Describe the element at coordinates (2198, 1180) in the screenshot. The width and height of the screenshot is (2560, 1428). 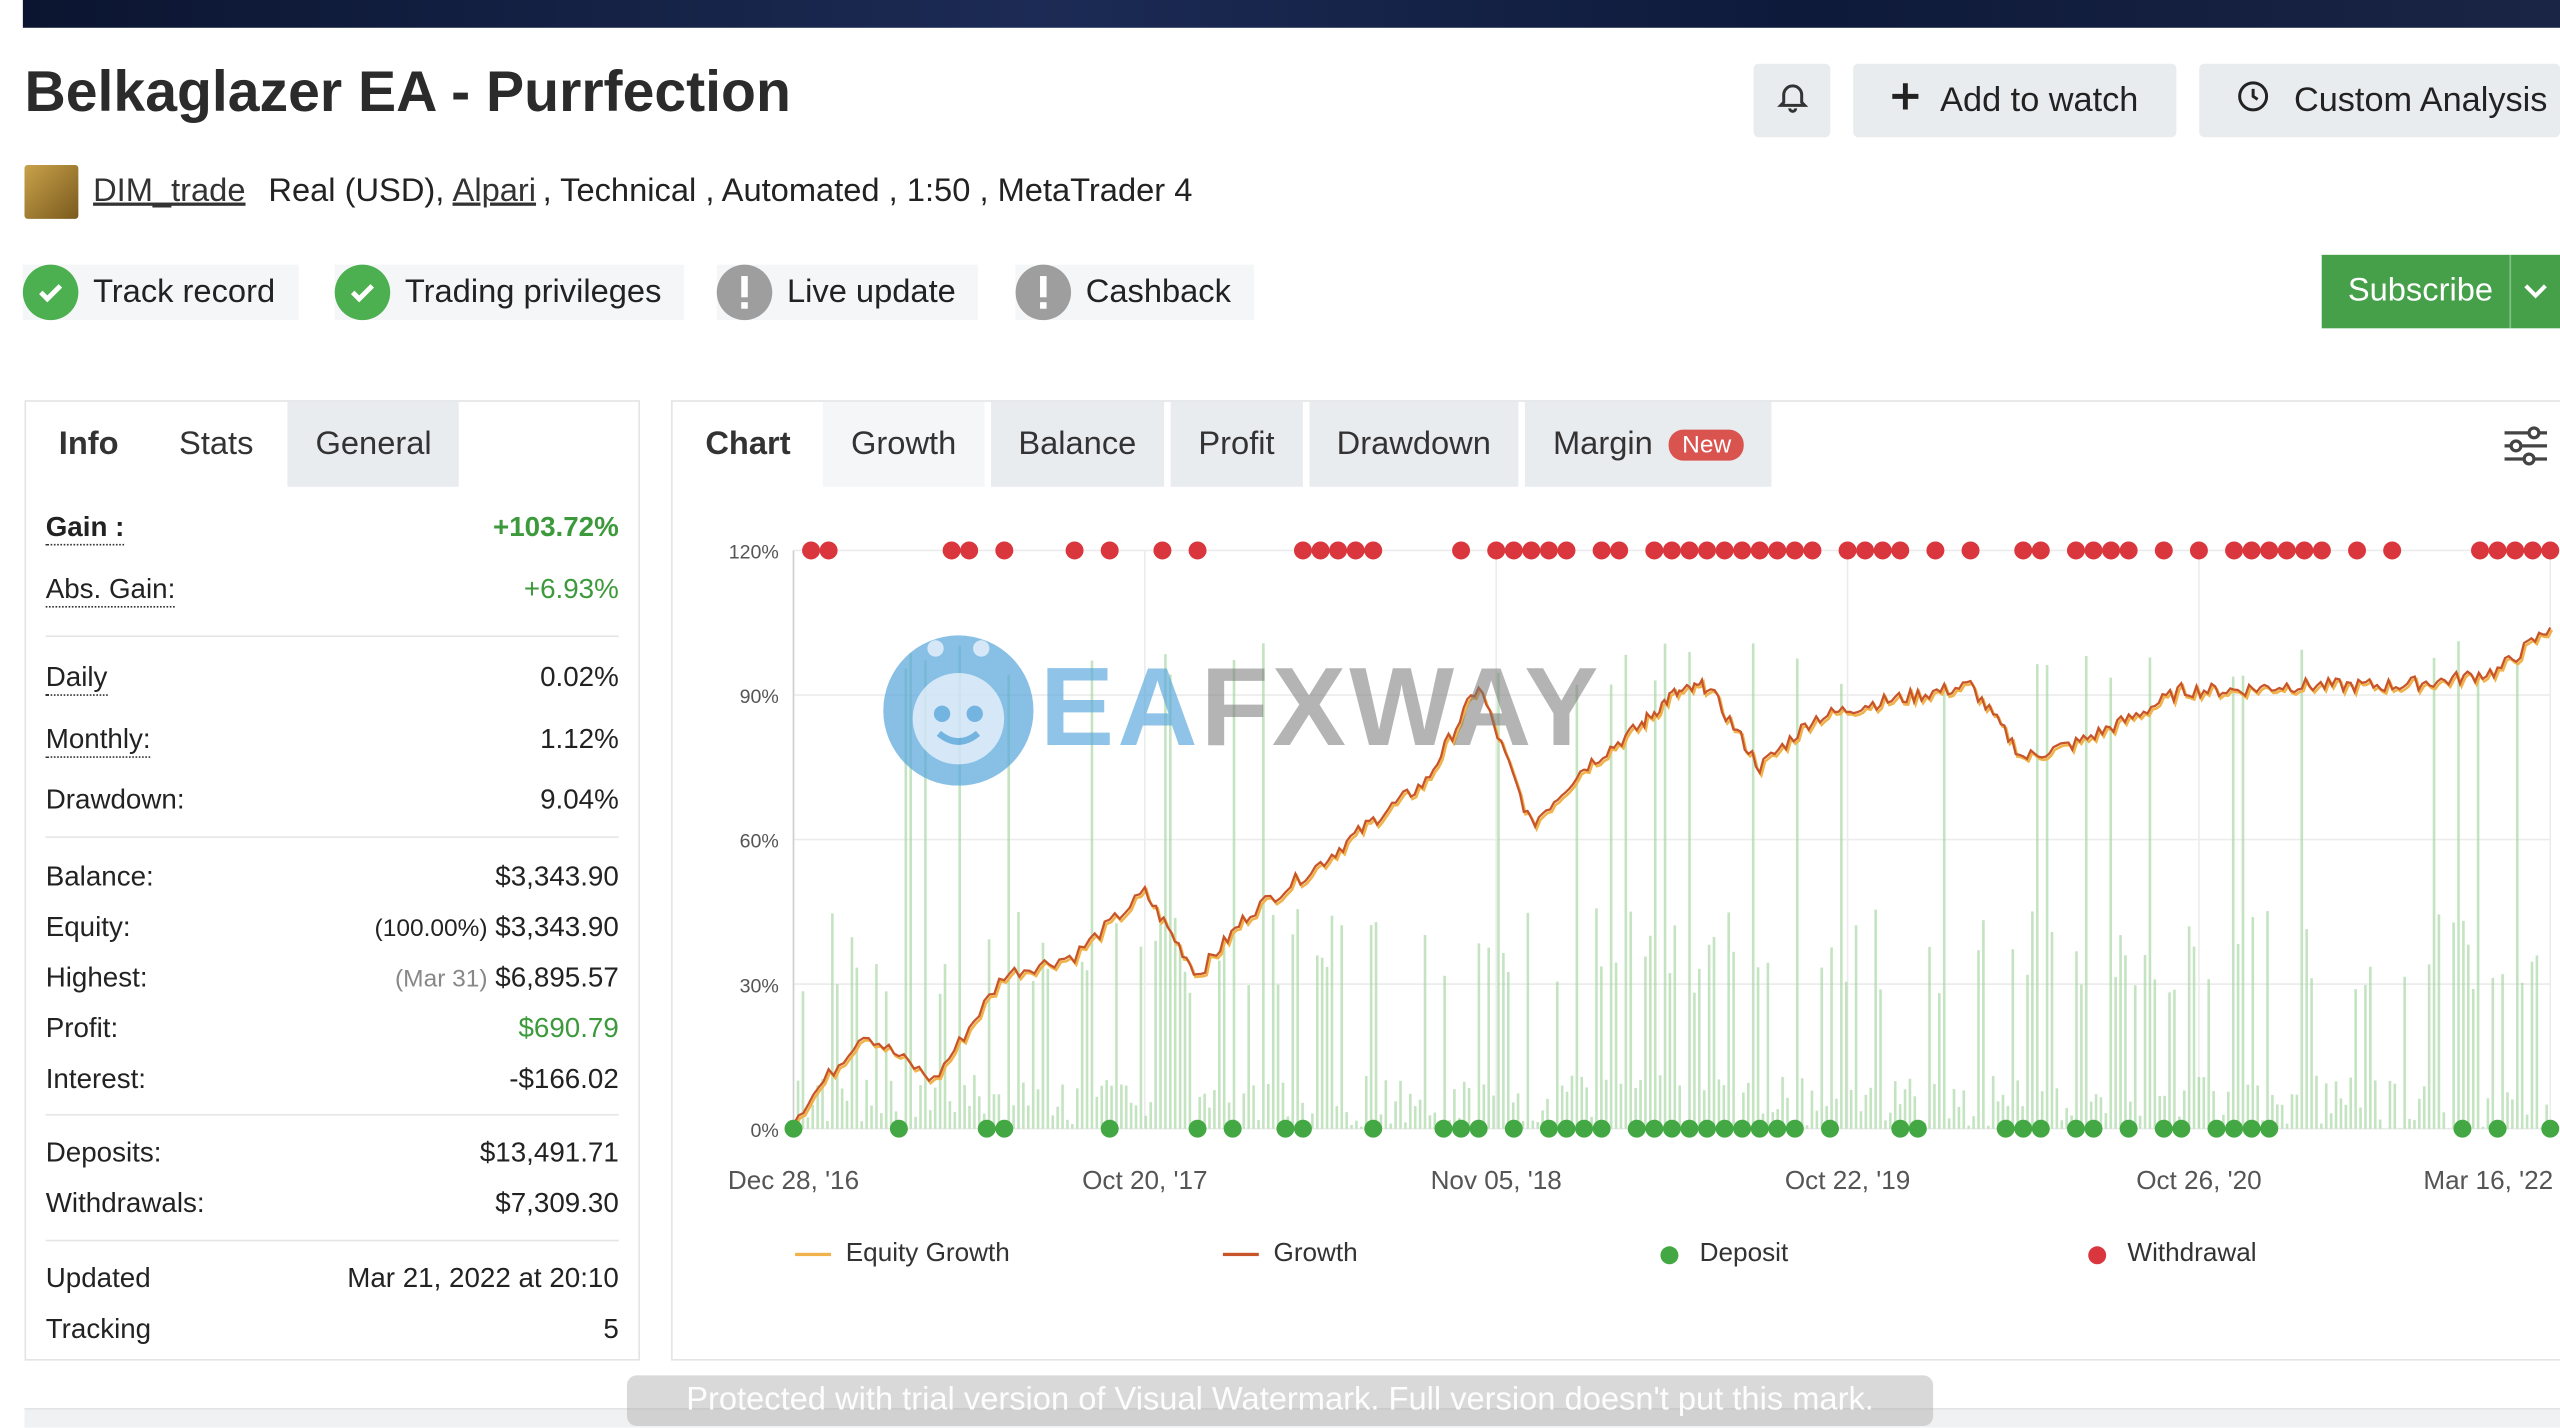
I see `x-tick-label: Oct 26, '20` at that location.